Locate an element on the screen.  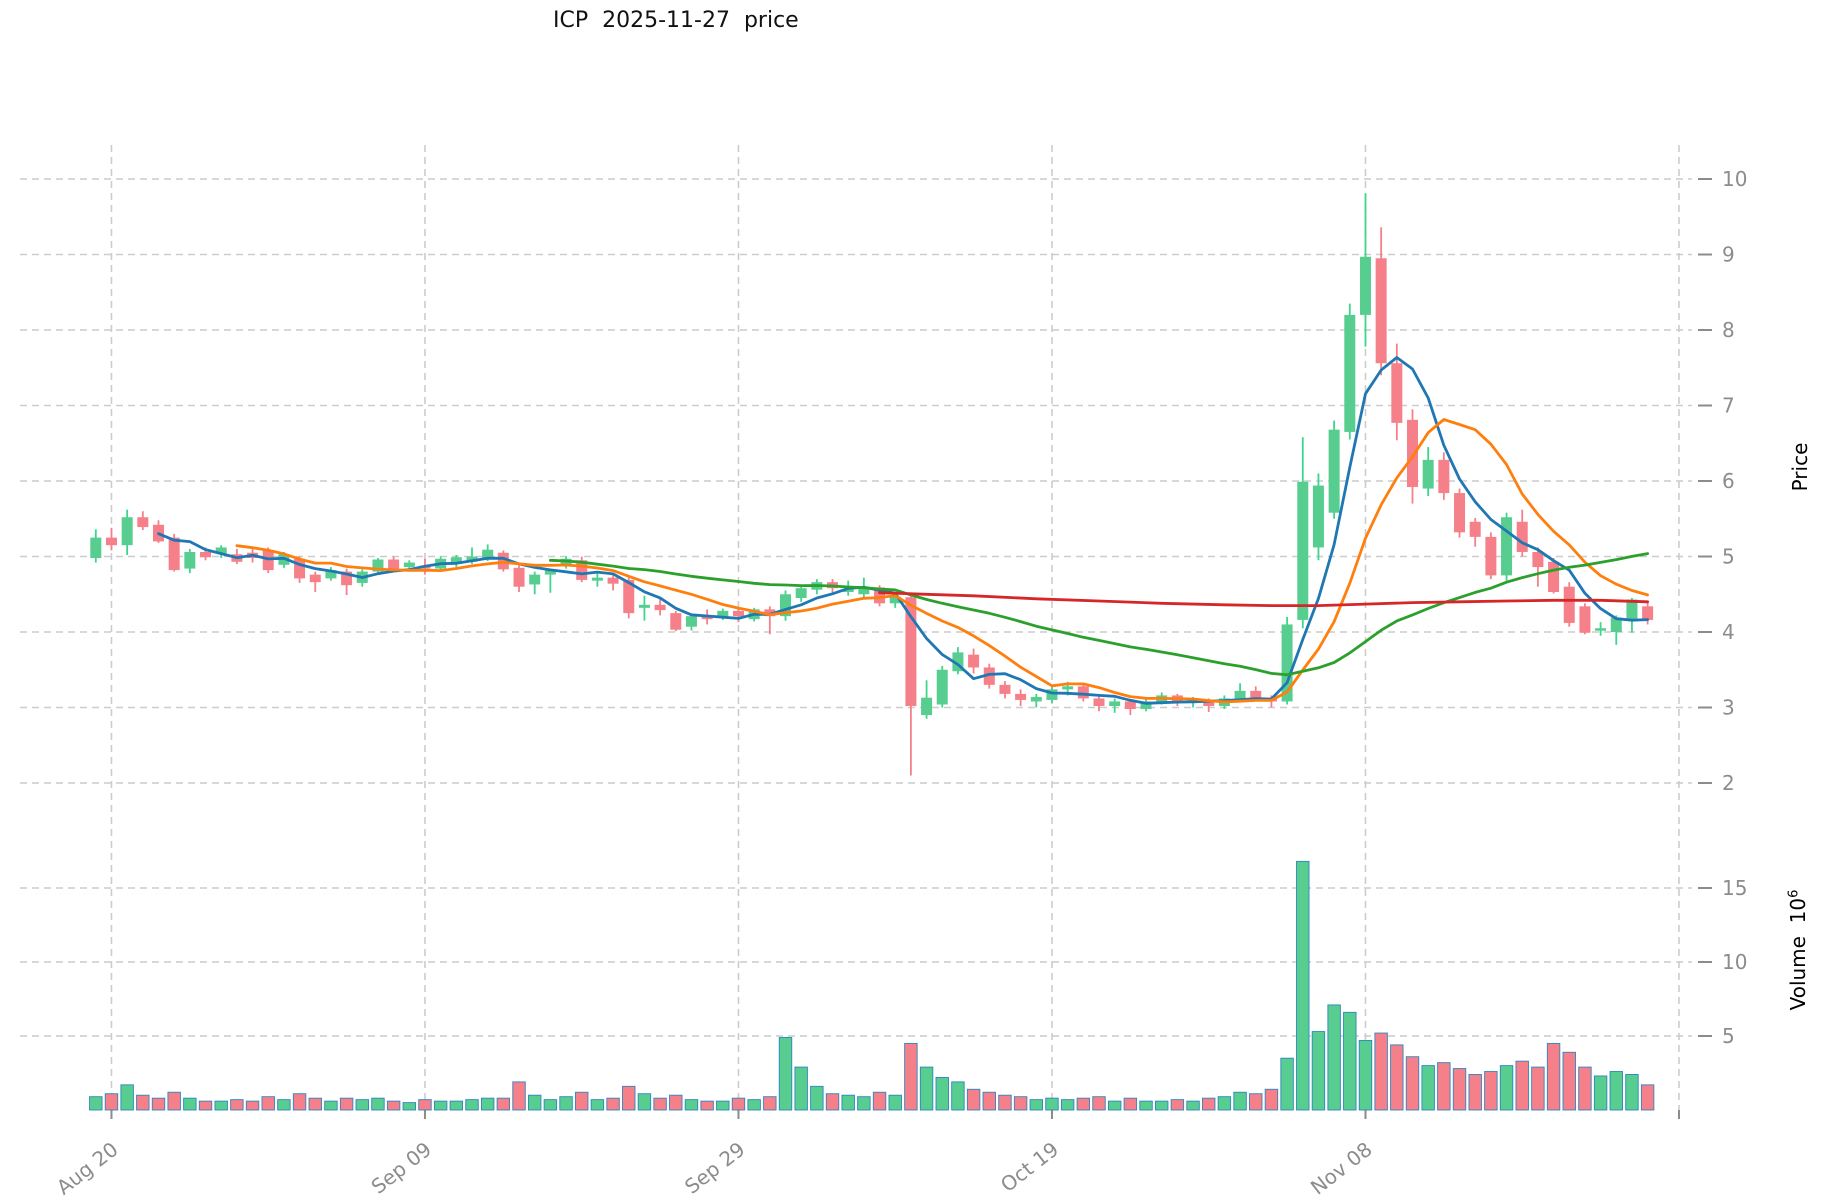
x-tick-label: Aug 20 is located at coordinates (87, 1168).